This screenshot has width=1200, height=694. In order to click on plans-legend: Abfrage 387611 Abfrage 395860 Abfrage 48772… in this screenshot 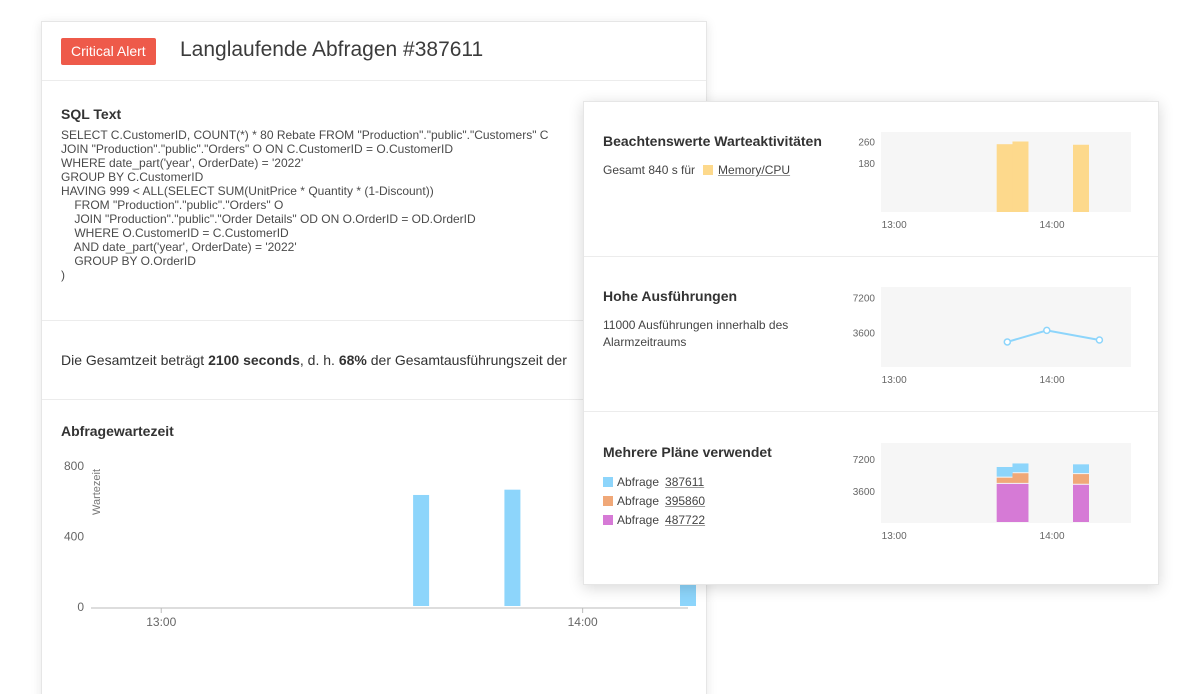, I will do `click(654, 501)`.